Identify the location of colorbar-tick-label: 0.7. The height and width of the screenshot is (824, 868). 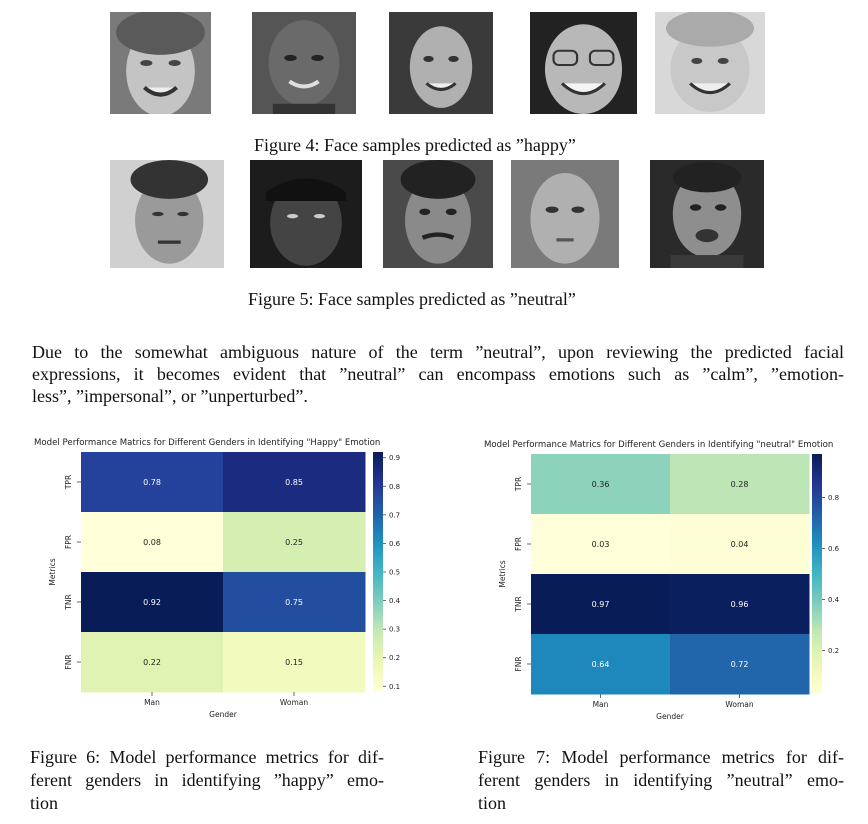
(394, 515).